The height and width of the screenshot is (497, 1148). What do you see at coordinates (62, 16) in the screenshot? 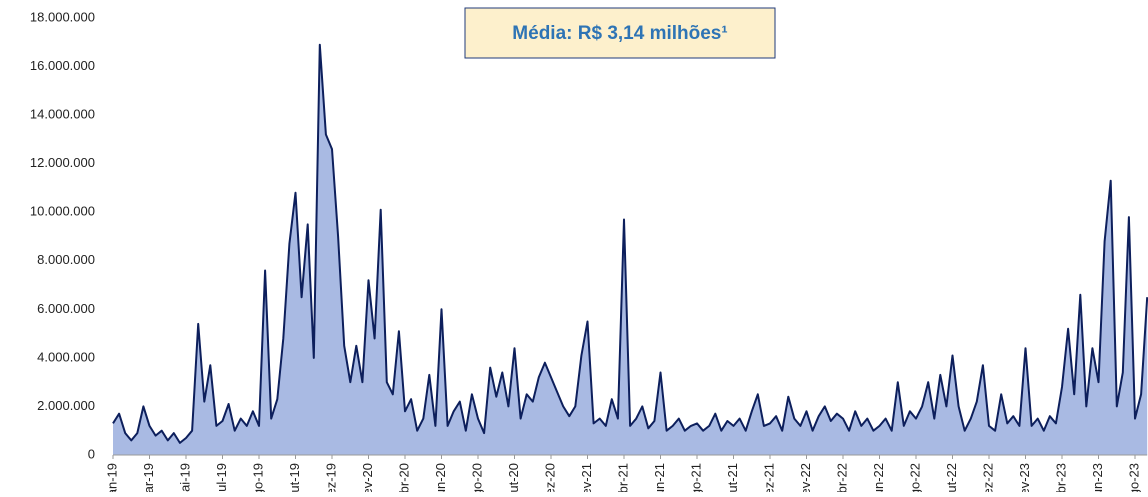
I see `y-tick-label: 18.000.000` at bounding box center [62, 16].